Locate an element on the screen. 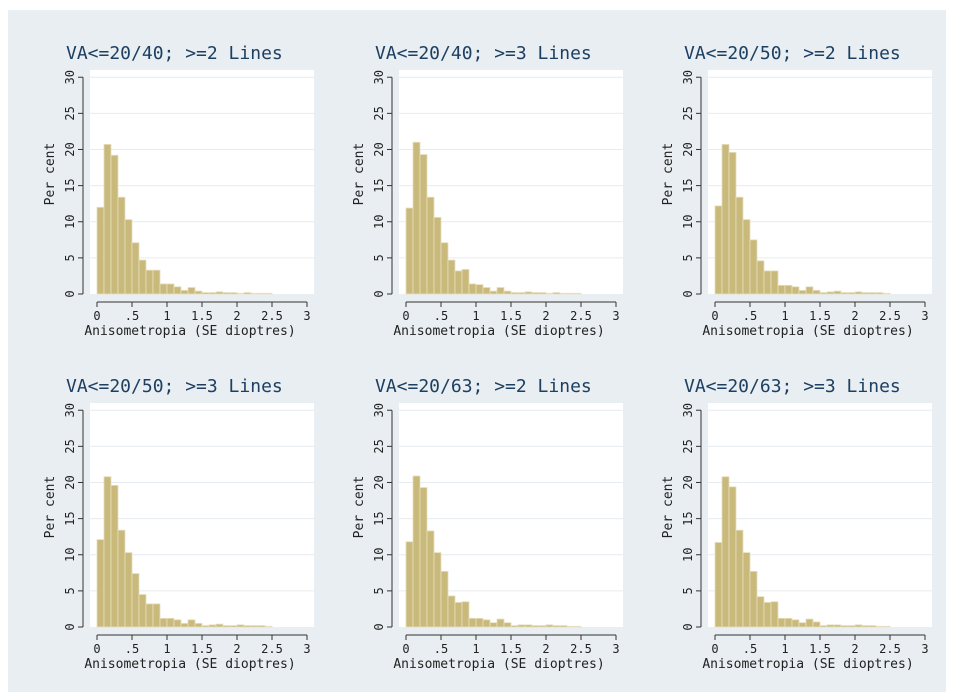  panel-title: VA<=20/40; >=3 Lines is located at coordinates (483, 53).